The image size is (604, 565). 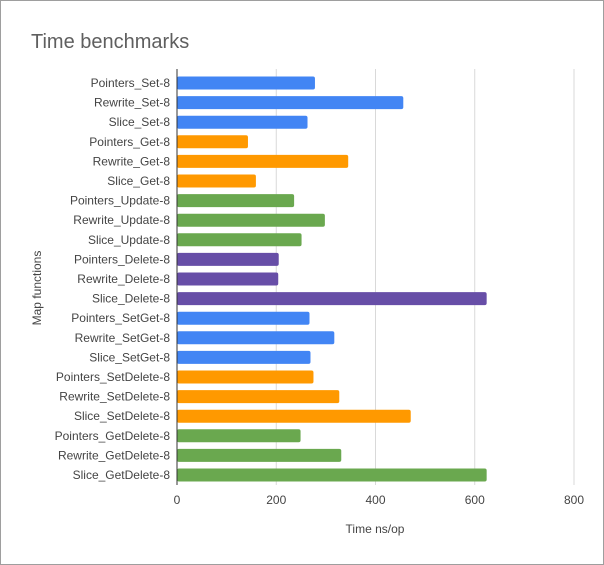 I want to click on category-label: Slice_SetDelete-8, so click(x=122, y=416).